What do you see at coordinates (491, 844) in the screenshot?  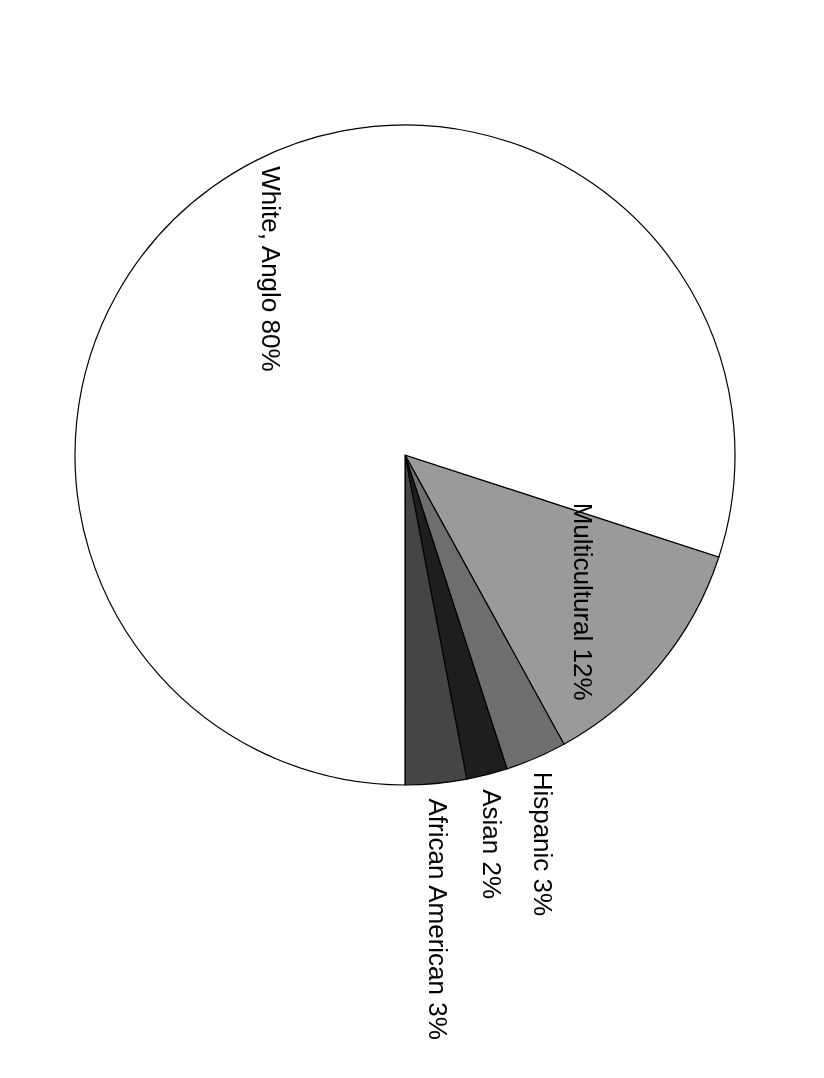 I see `slice-label: Asian 2%` at bounding box center [491, 844].